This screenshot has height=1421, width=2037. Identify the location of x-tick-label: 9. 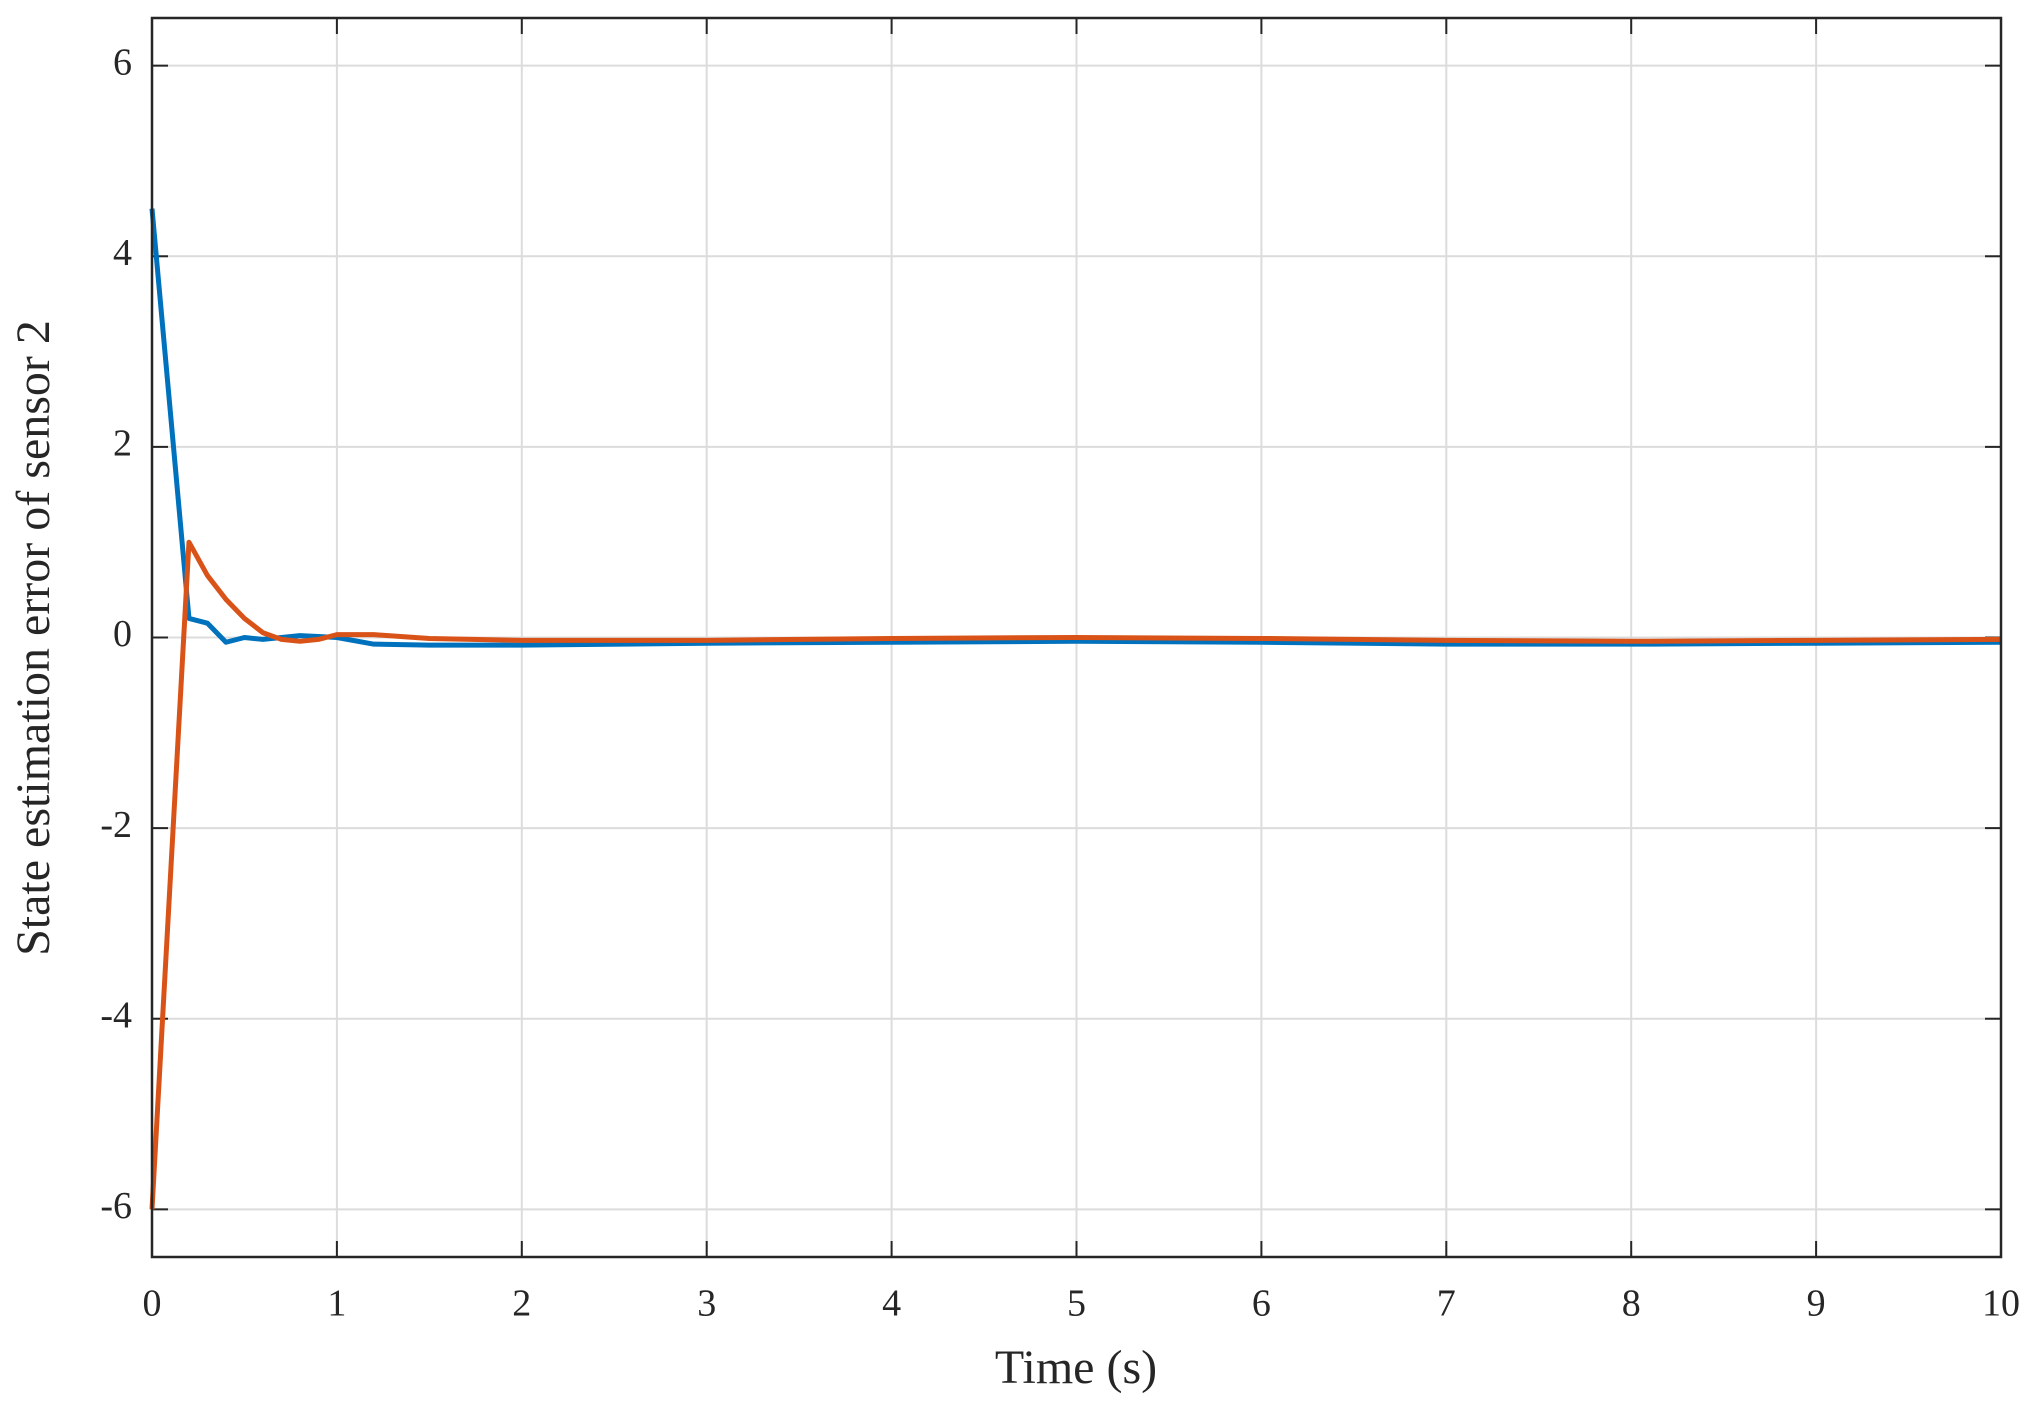
(1816, 1304).